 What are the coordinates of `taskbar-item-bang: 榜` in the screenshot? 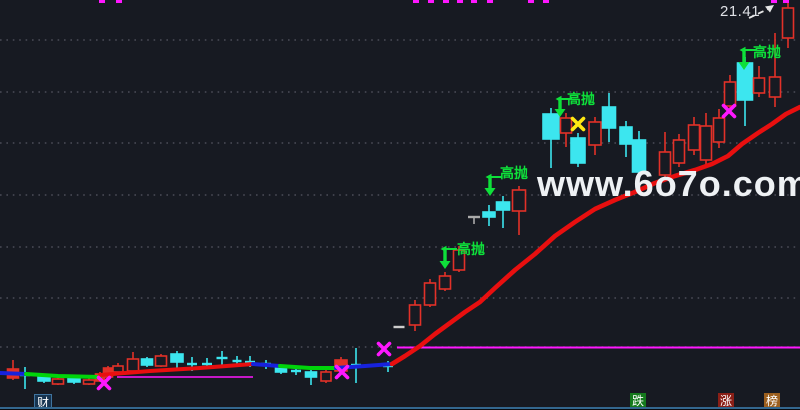 It's located at (772, 401).